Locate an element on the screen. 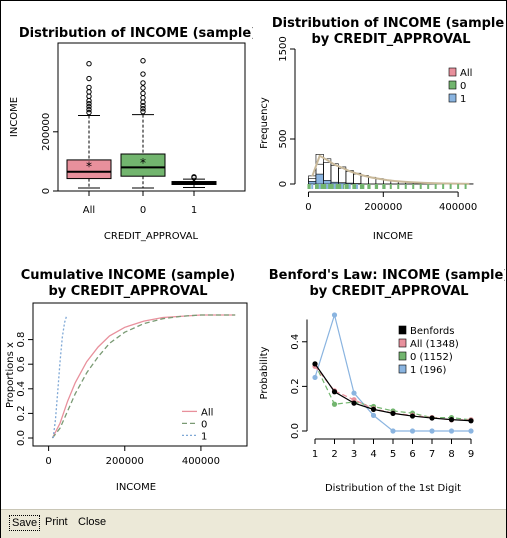 The width and height of the screenshot is (507, 538). y-axis-label: Proportions x is located at coordinates (10, 375).